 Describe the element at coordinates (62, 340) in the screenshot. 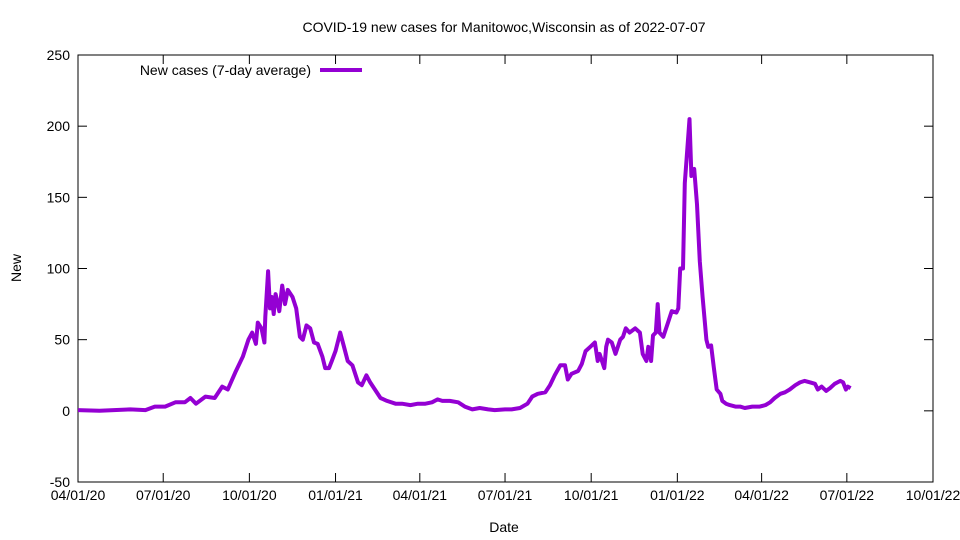

I see `y-tick-label: 50` at that location.